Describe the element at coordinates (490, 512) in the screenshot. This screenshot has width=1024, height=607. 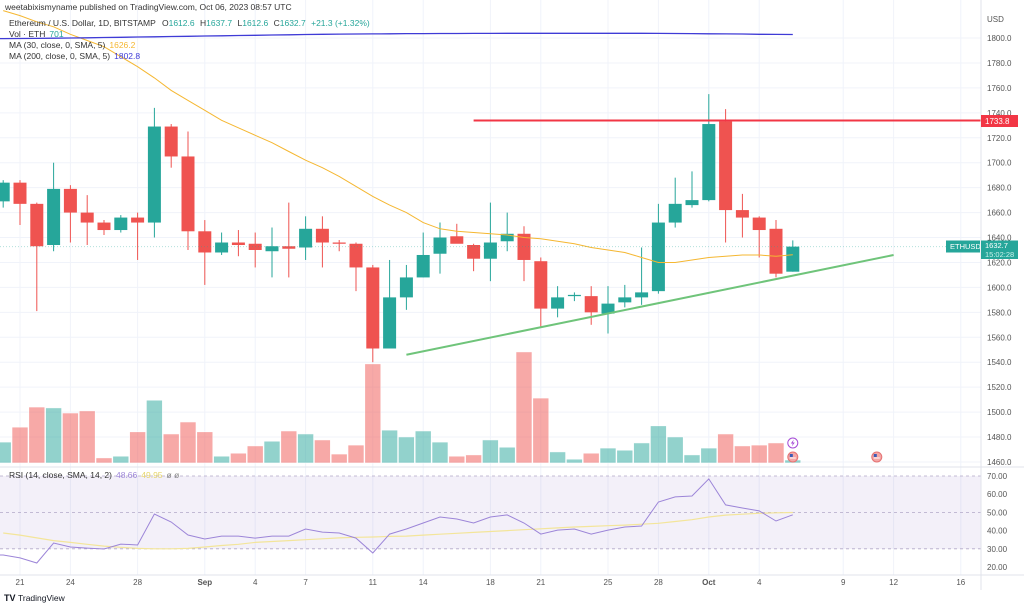
I see `rsi-band` at that location.